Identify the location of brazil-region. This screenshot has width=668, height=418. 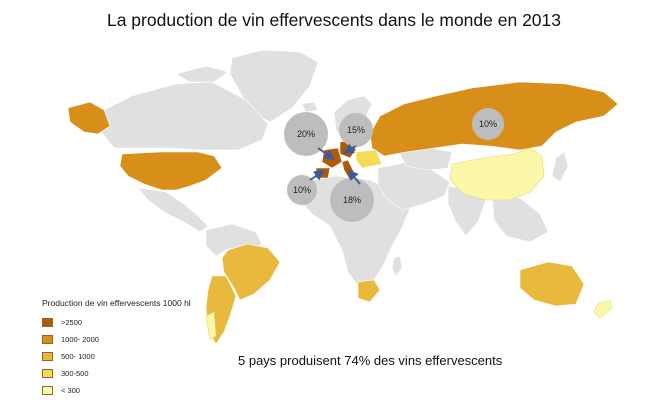
(251, 272).